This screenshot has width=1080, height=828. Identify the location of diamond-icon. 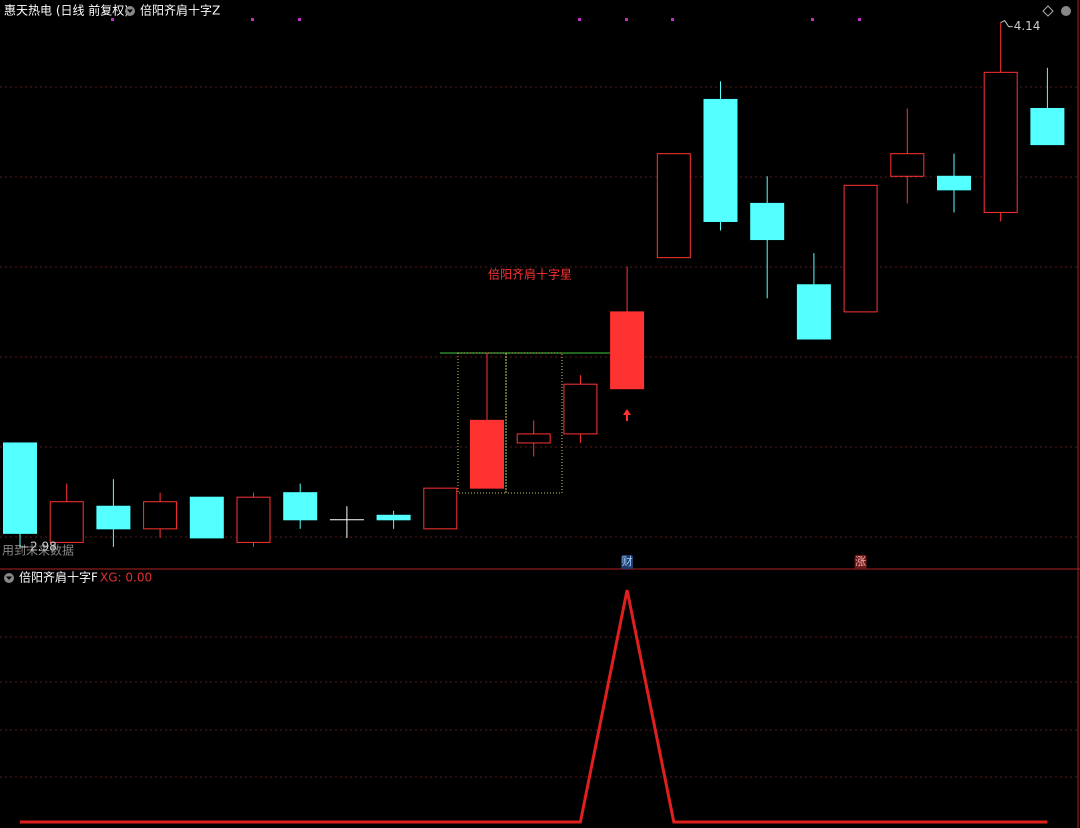
(1048, 11).